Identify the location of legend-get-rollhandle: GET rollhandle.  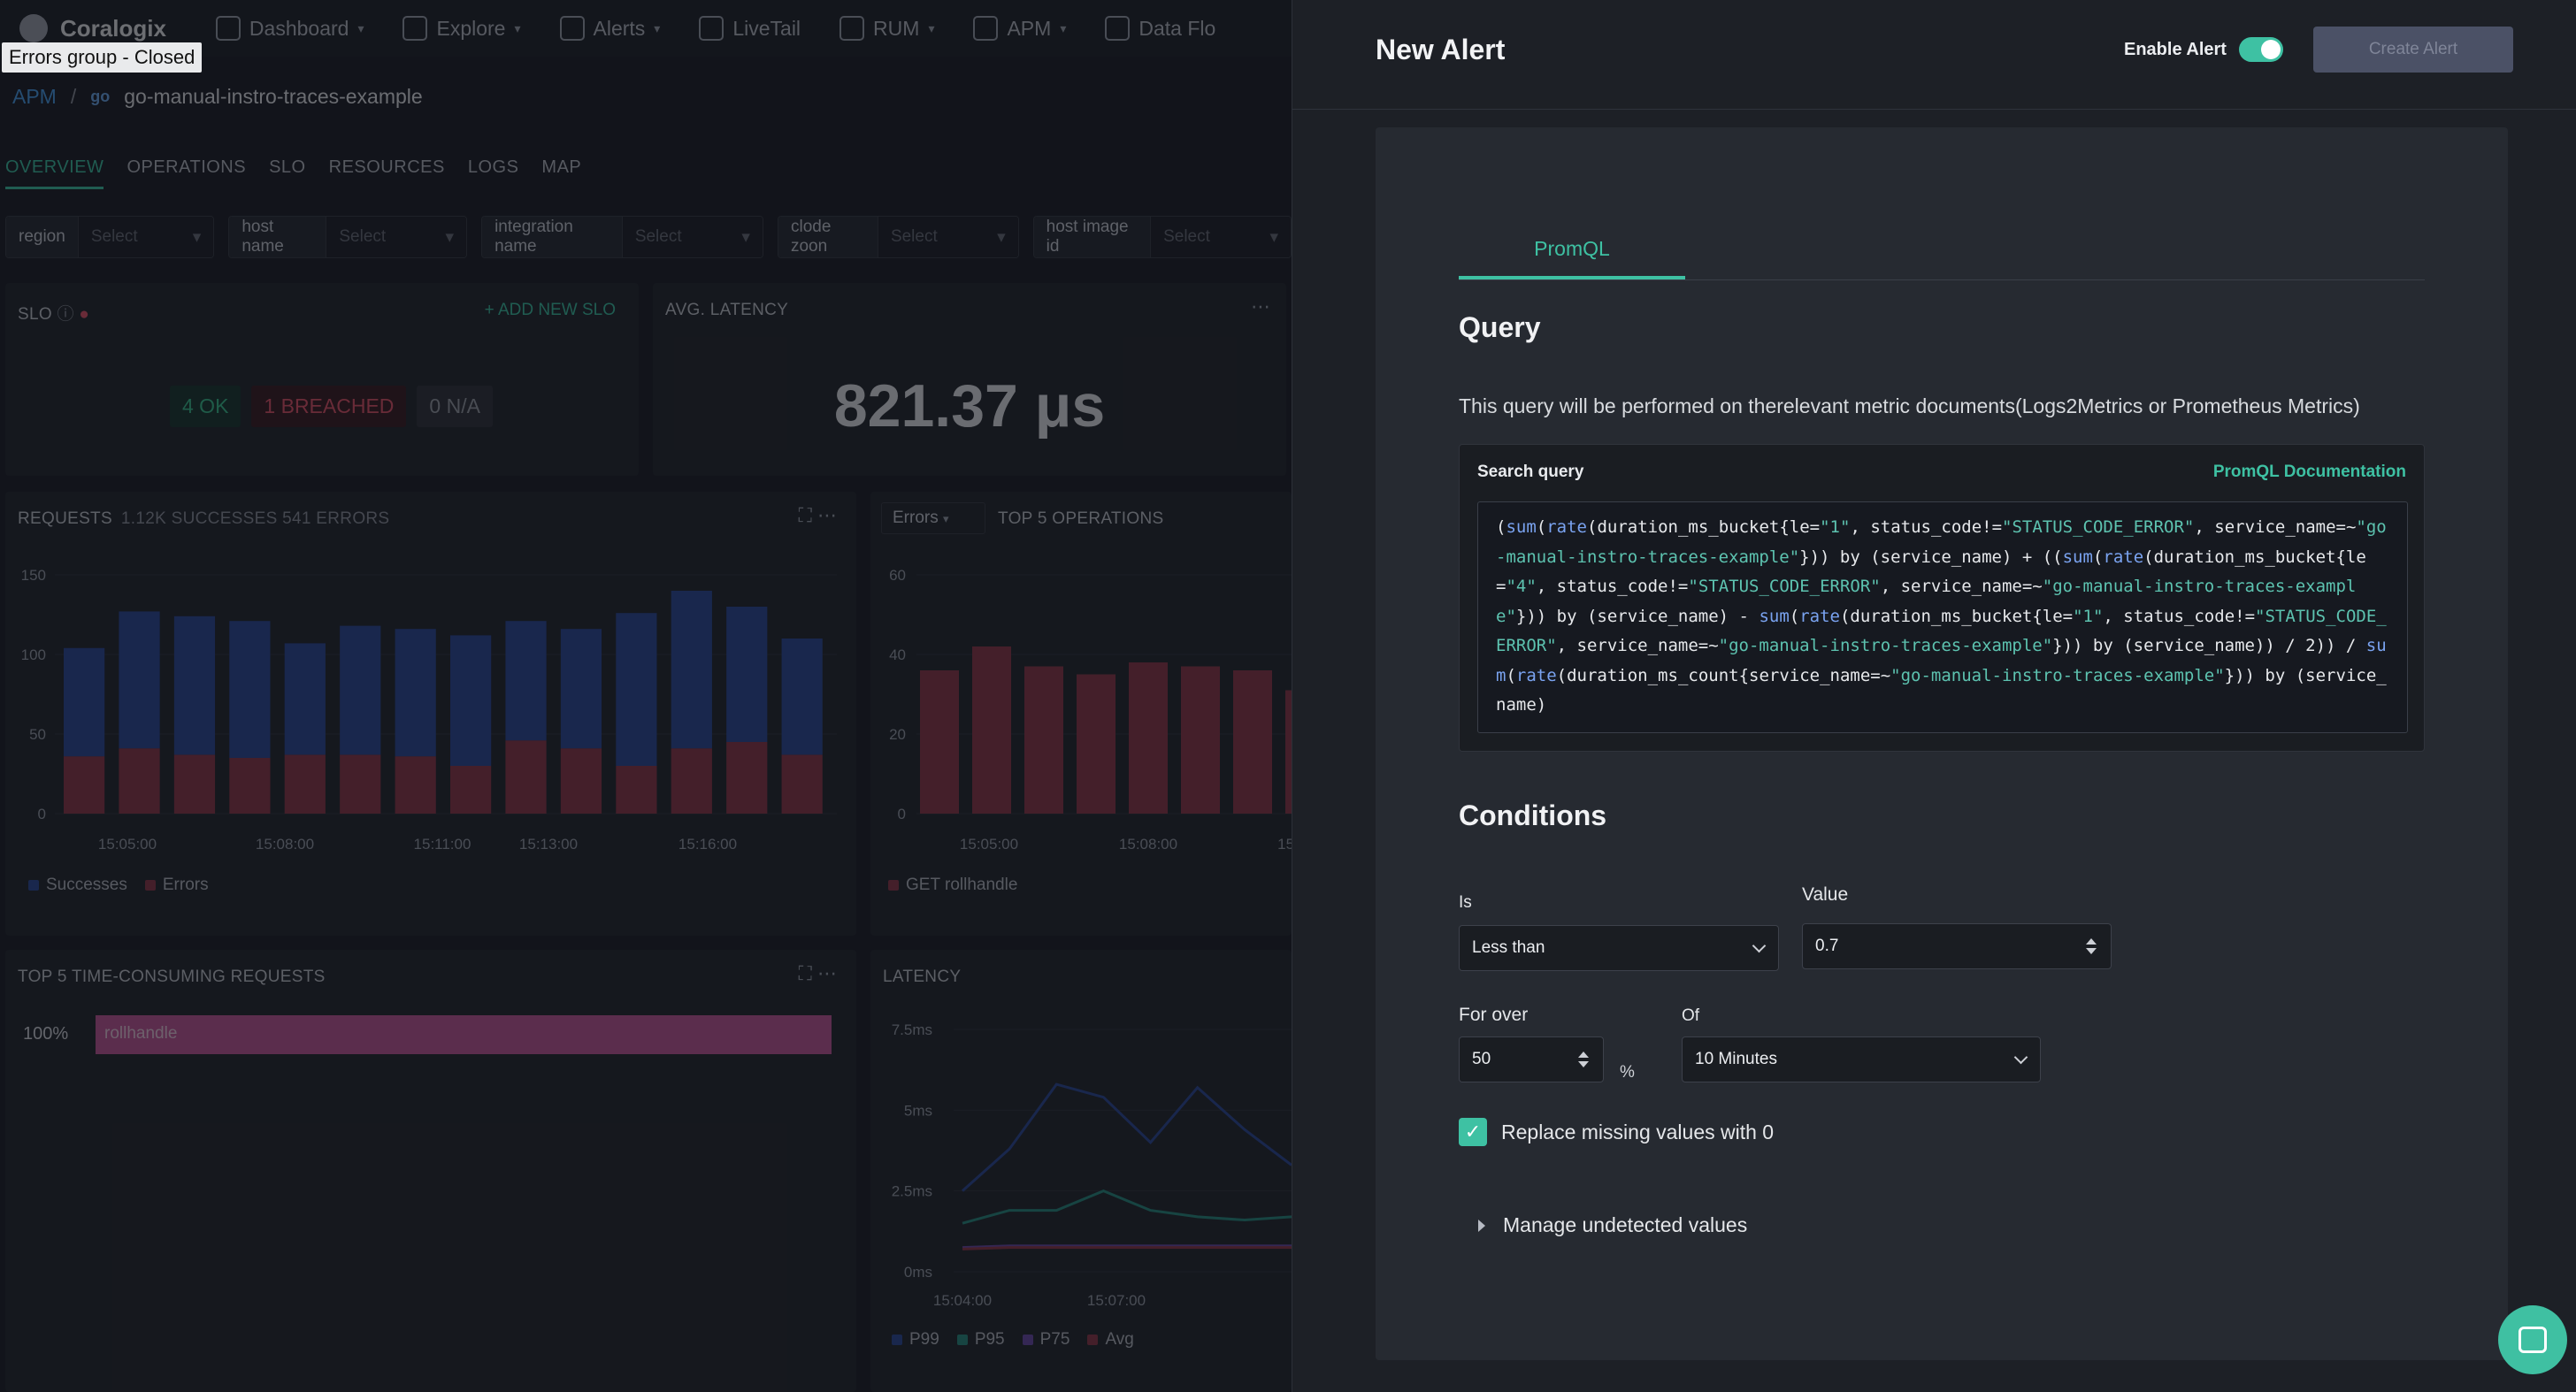
(952, 885).